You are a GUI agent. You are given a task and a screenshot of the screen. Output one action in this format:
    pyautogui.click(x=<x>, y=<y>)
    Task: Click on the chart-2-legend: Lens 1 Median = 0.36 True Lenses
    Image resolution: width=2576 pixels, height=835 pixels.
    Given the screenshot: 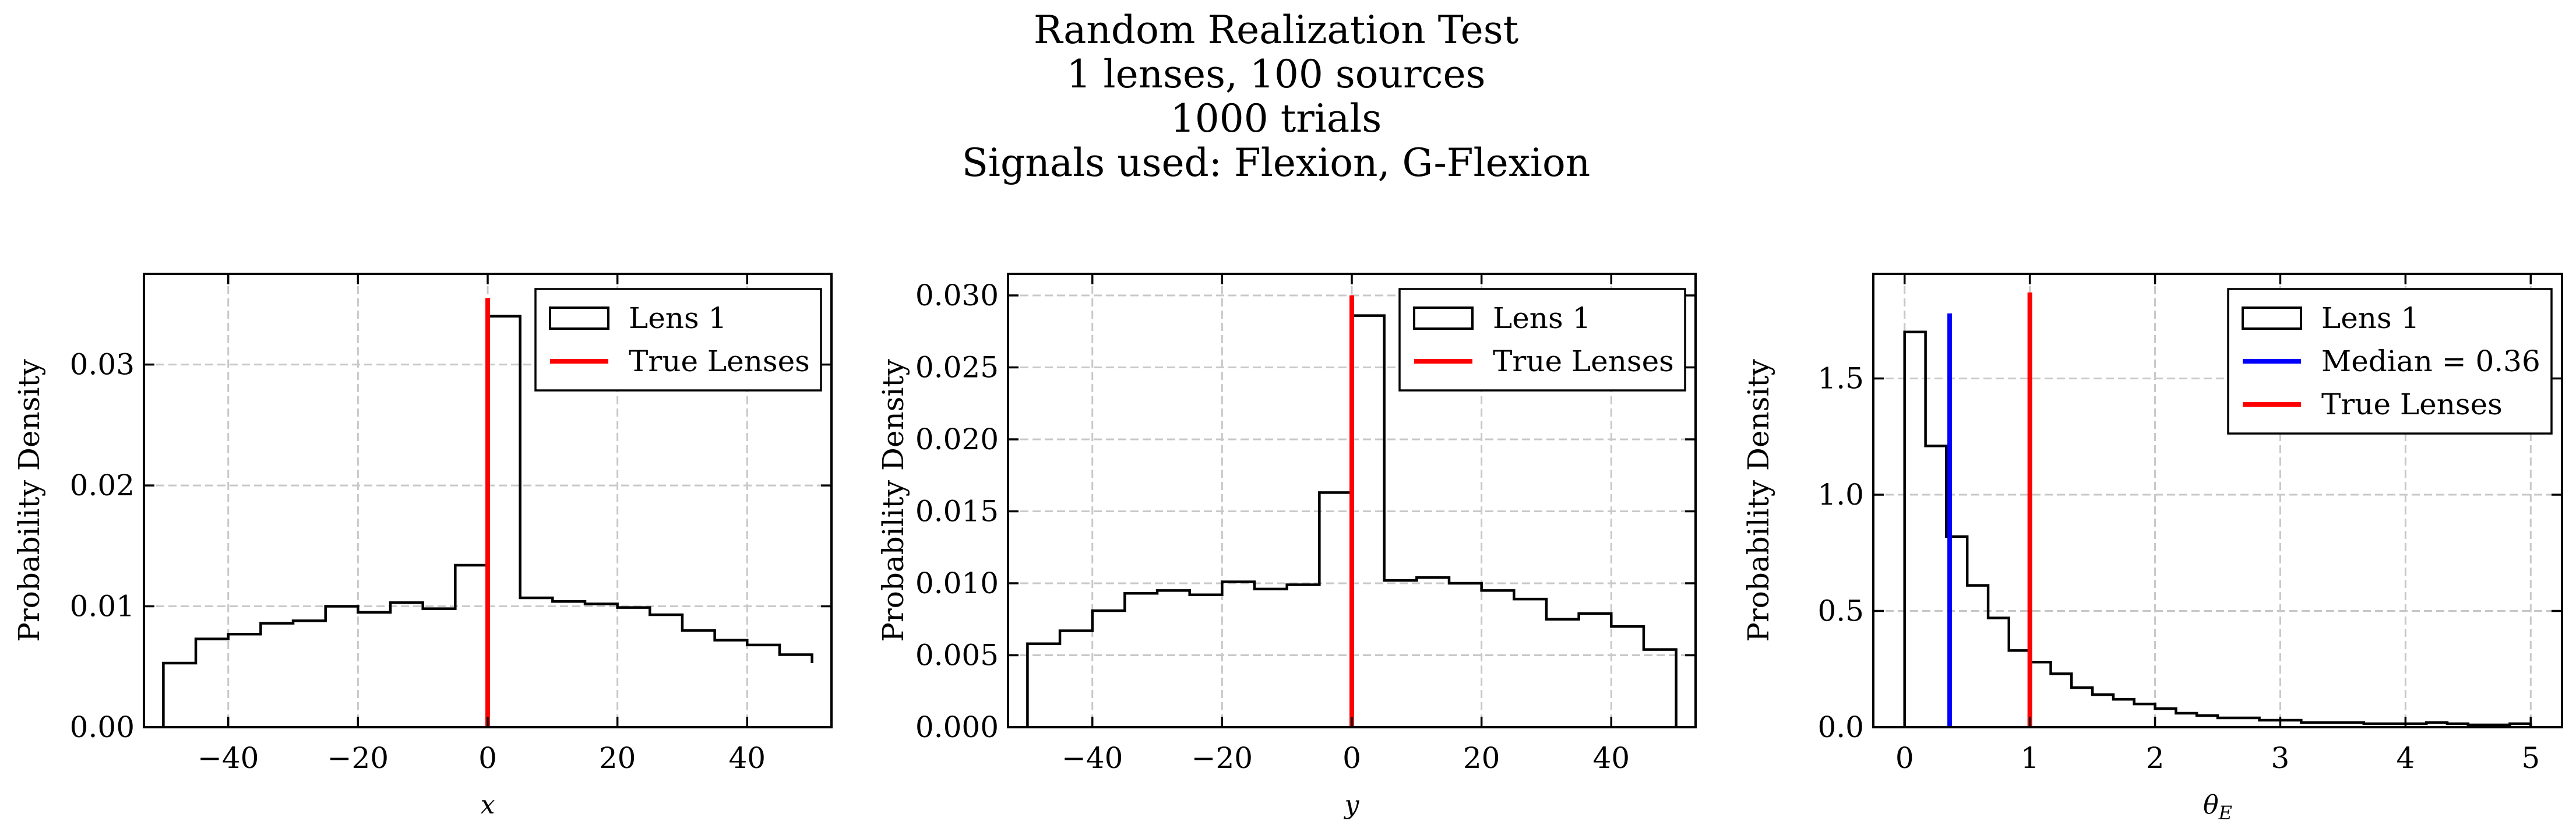 What is the action you would take?
    pyautogui.click(x=2390, y=362)
    